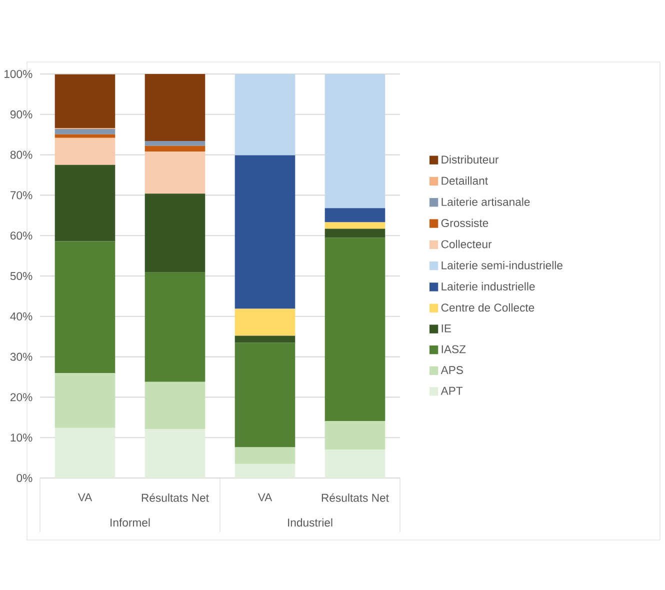  Describe the element at coordinates (502, 265) in the screenshot. I see `legend-label: Laiterie semi-industrielle` at that location.